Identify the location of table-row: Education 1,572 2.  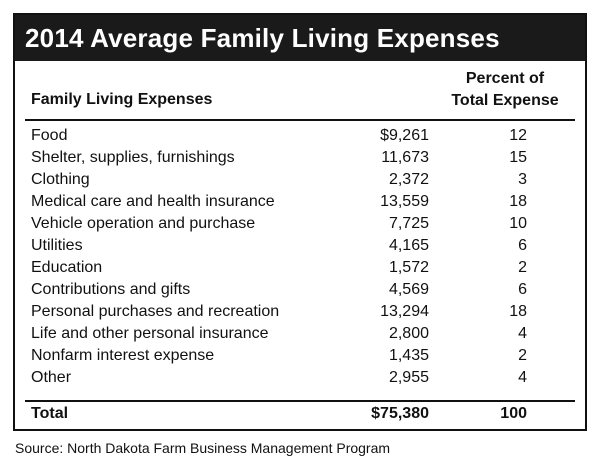
(303, 268).